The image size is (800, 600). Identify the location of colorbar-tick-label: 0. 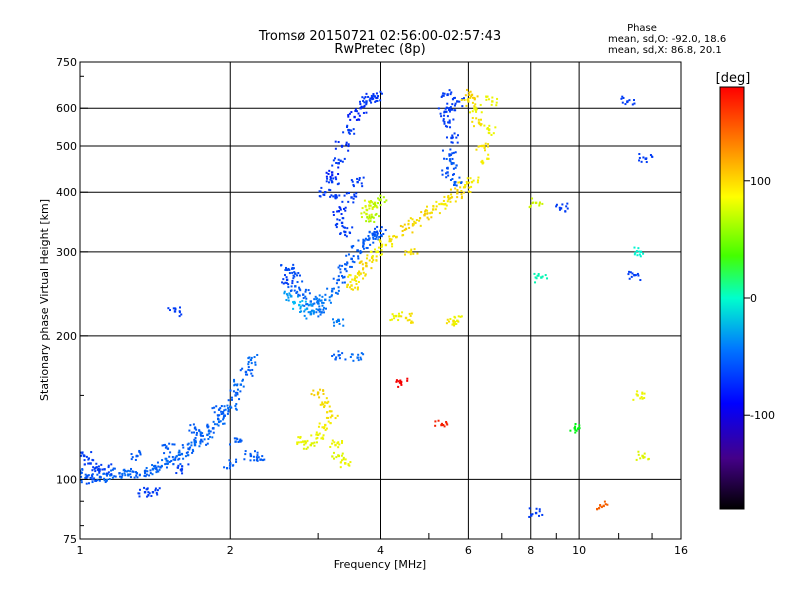
(753, 298).